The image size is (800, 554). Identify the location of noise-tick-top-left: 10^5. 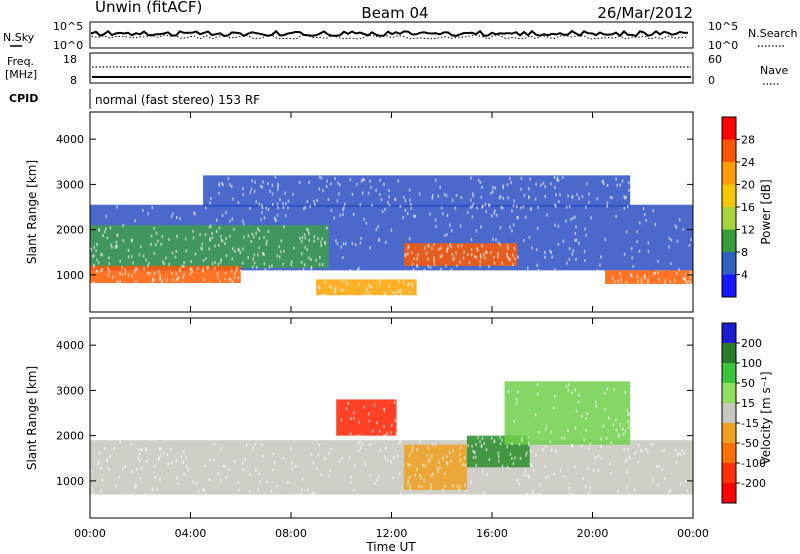
(68, 26).